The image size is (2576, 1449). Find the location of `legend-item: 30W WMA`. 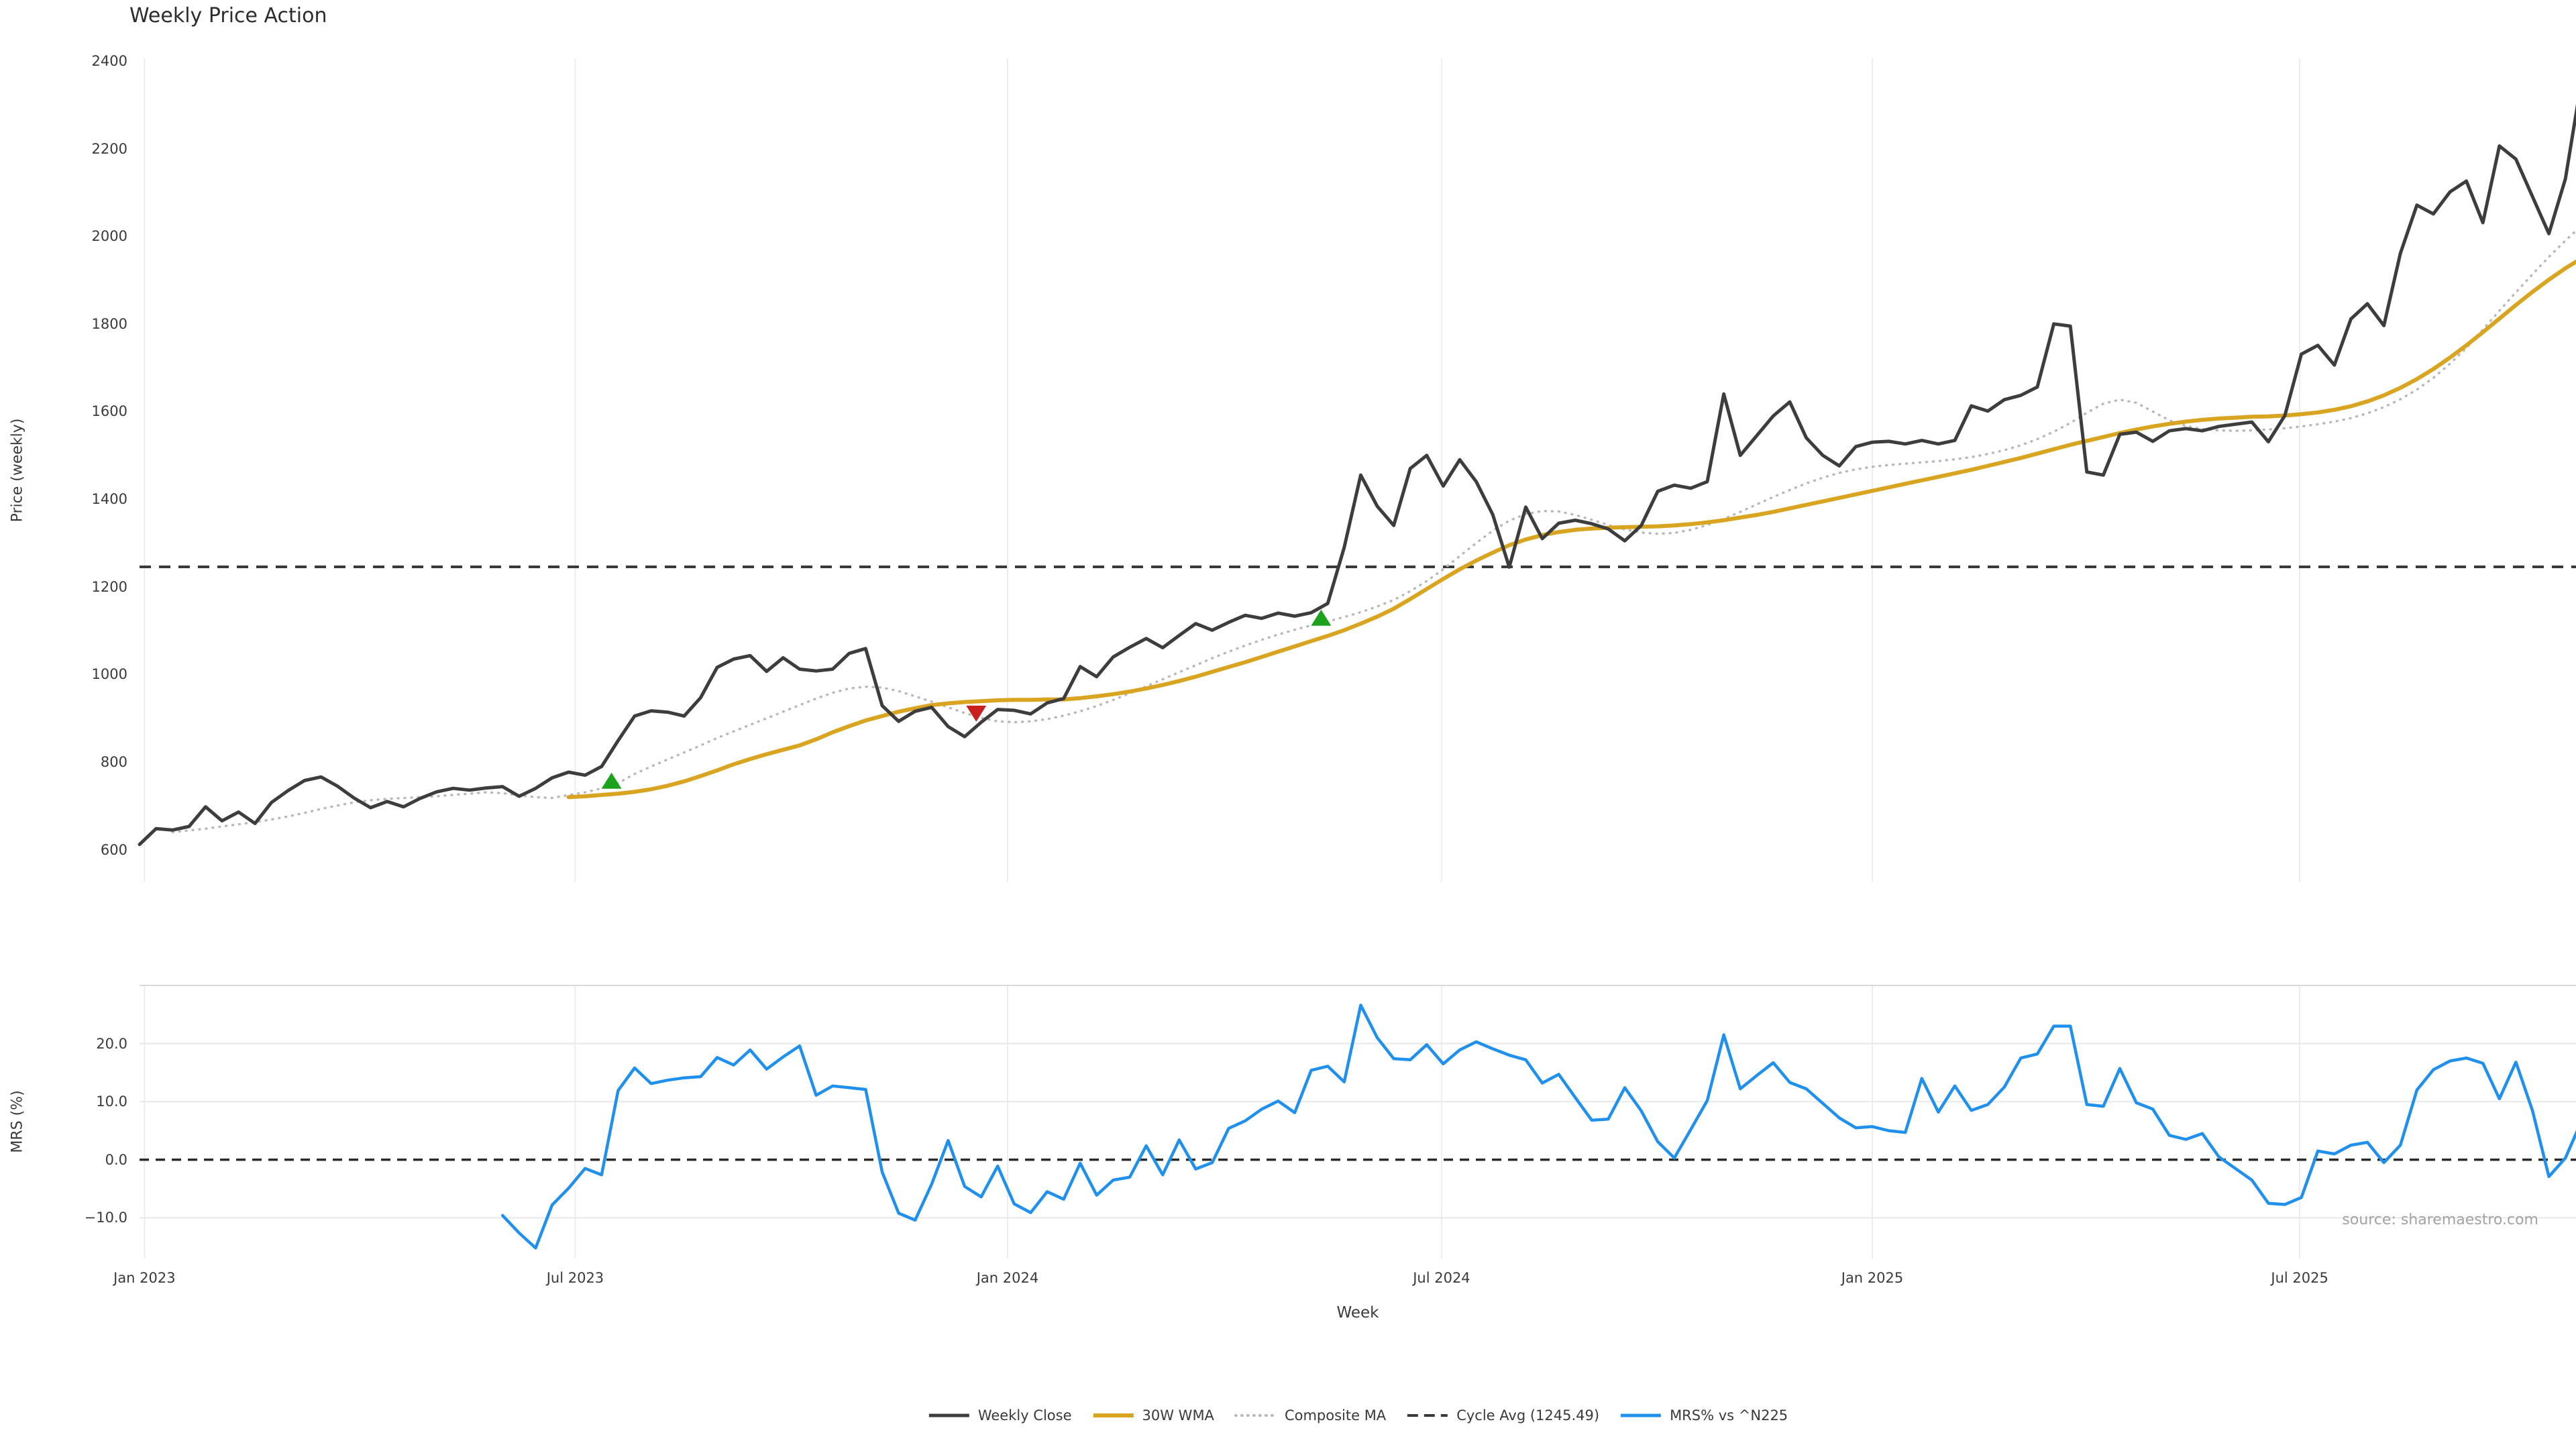

legend-item: 30W WMA is located at coordinates (1153, 1415).